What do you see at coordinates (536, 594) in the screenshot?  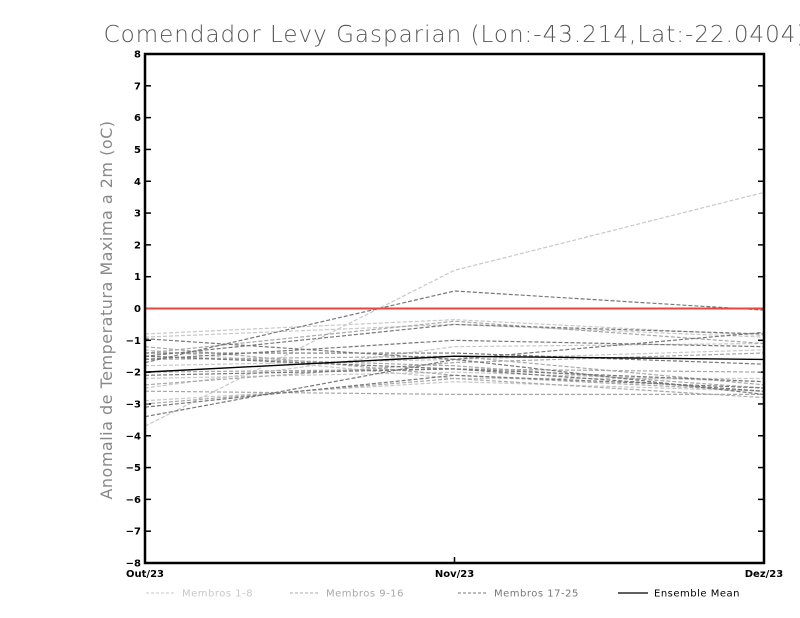 I see `legend-label-3: Membros 17-25` at bounding box center [536, 594].